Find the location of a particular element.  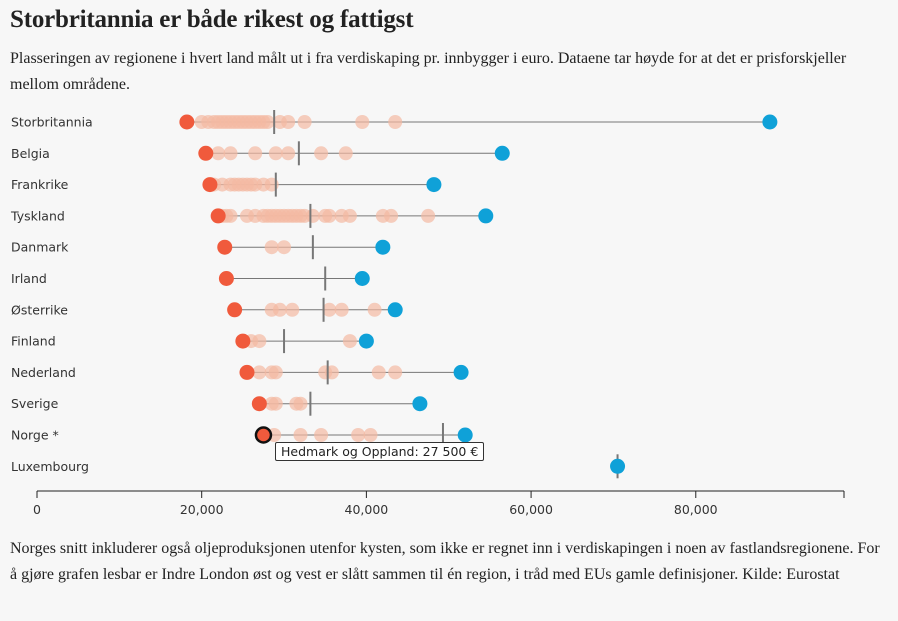

chart-row: Østerrike is located at coordinates (207, 309).